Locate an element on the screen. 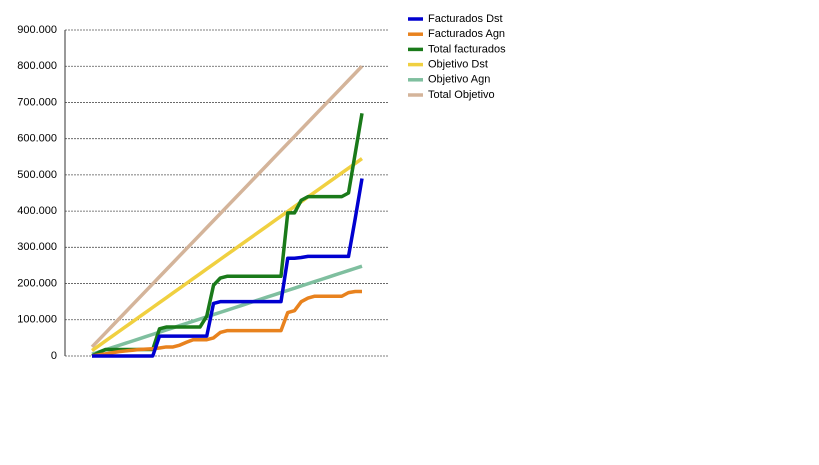 The height and width of the screenshot is (465, 819). legend-label: Facturados Dst is located at coordinates (465, 19).